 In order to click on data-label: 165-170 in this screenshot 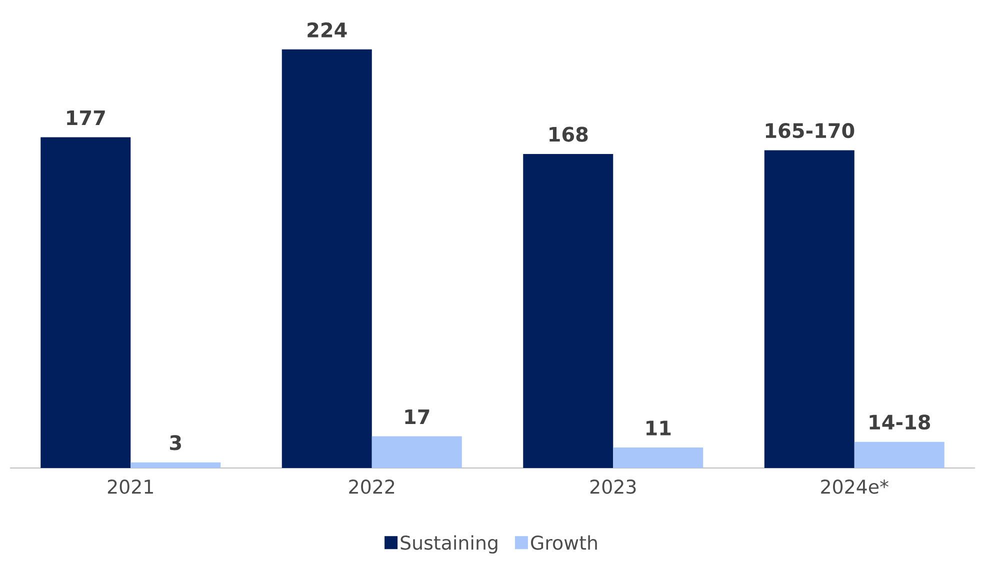, I will do `click(810, 130)`.